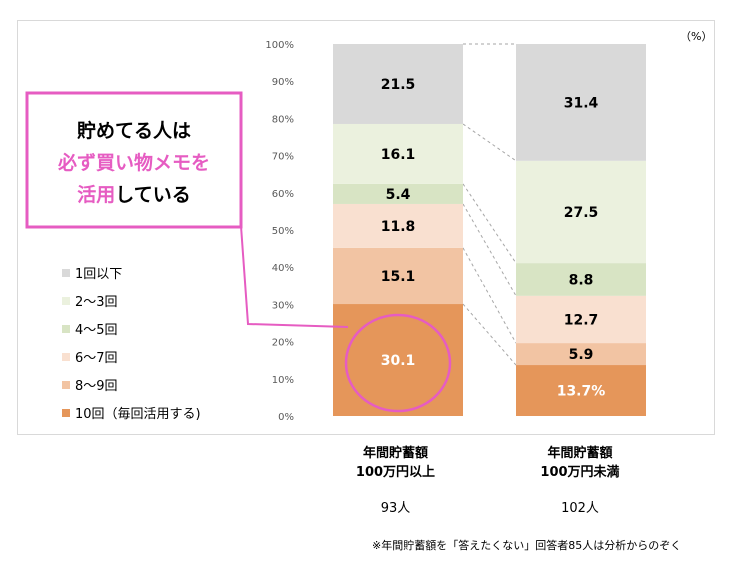 The width and height of the screenshot is (750, 575). Describe the element at coordinates (152, 195) in the screenshot. I see `callout-line3-rest: している` at that location.